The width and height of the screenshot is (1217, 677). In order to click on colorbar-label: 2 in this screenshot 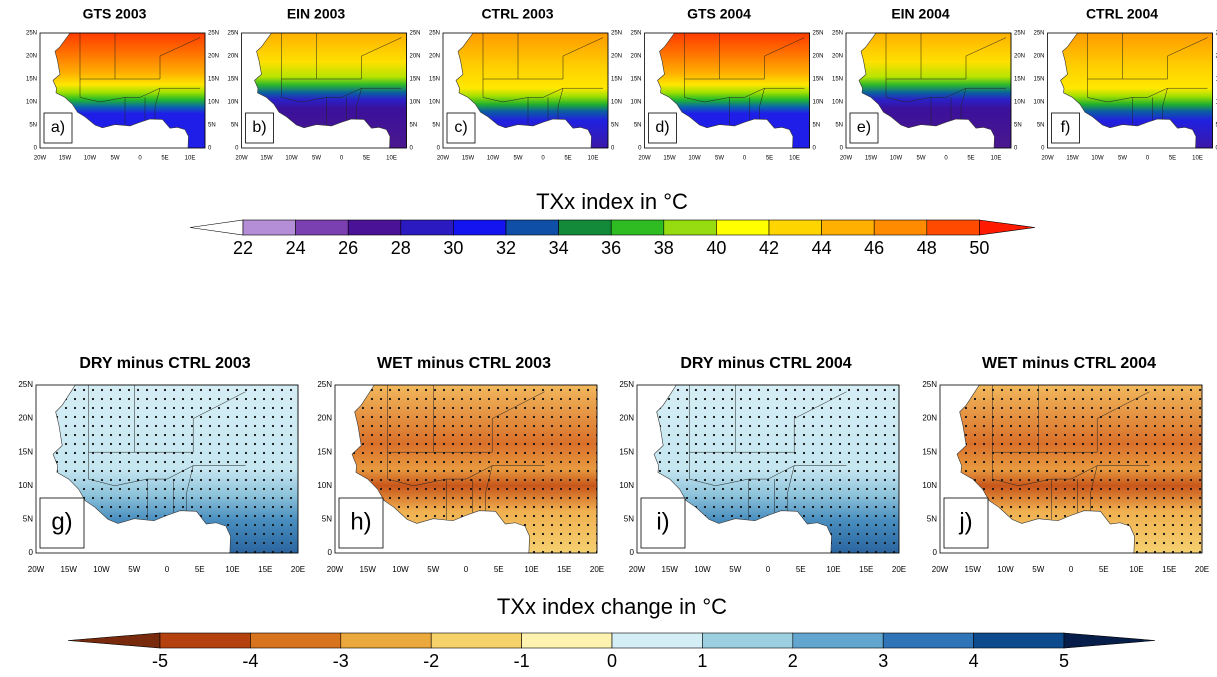, I will do `click(793, 661)`.